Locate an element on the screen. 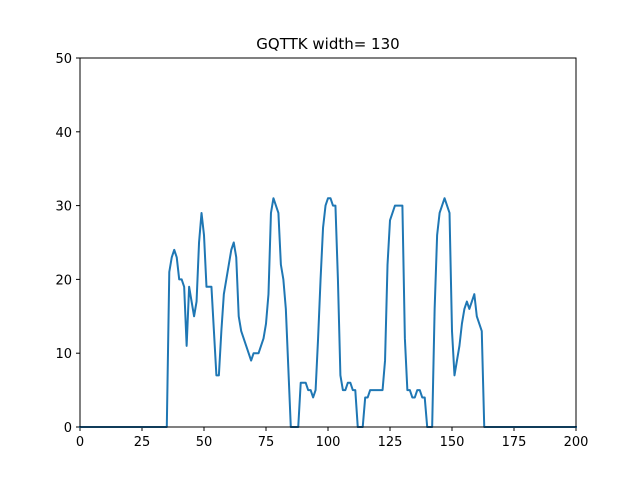  y-axis: 0 10 20 30 40 50 is located at coordinates (67, 244).